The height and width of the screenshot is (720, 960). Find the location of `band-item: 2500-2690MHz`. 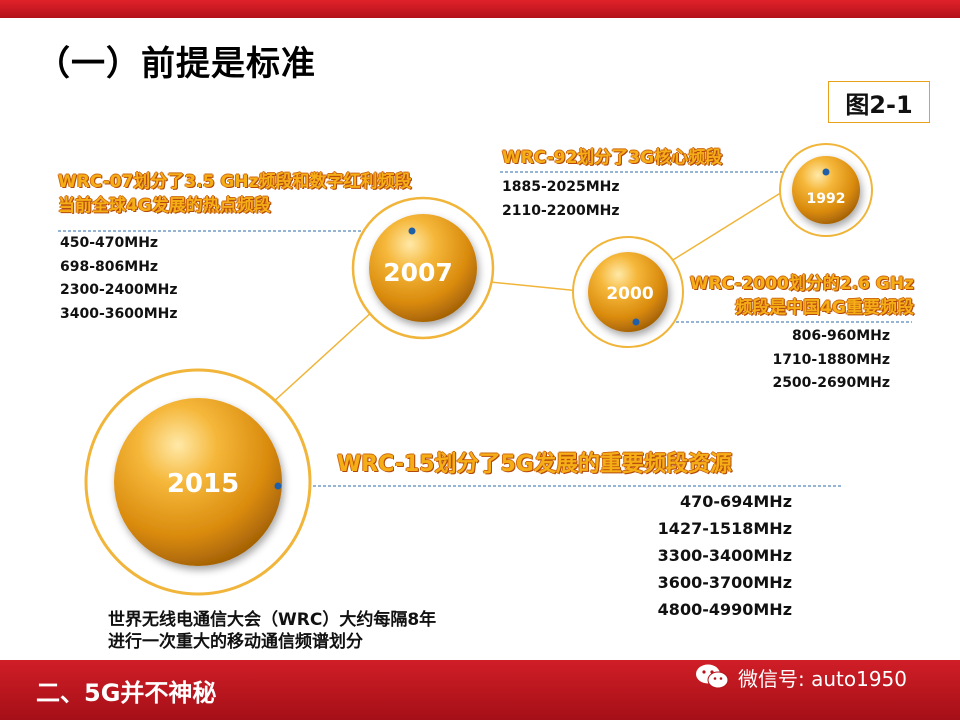

band-item: 2500-2690MHz is located at coordinates (831, 383).